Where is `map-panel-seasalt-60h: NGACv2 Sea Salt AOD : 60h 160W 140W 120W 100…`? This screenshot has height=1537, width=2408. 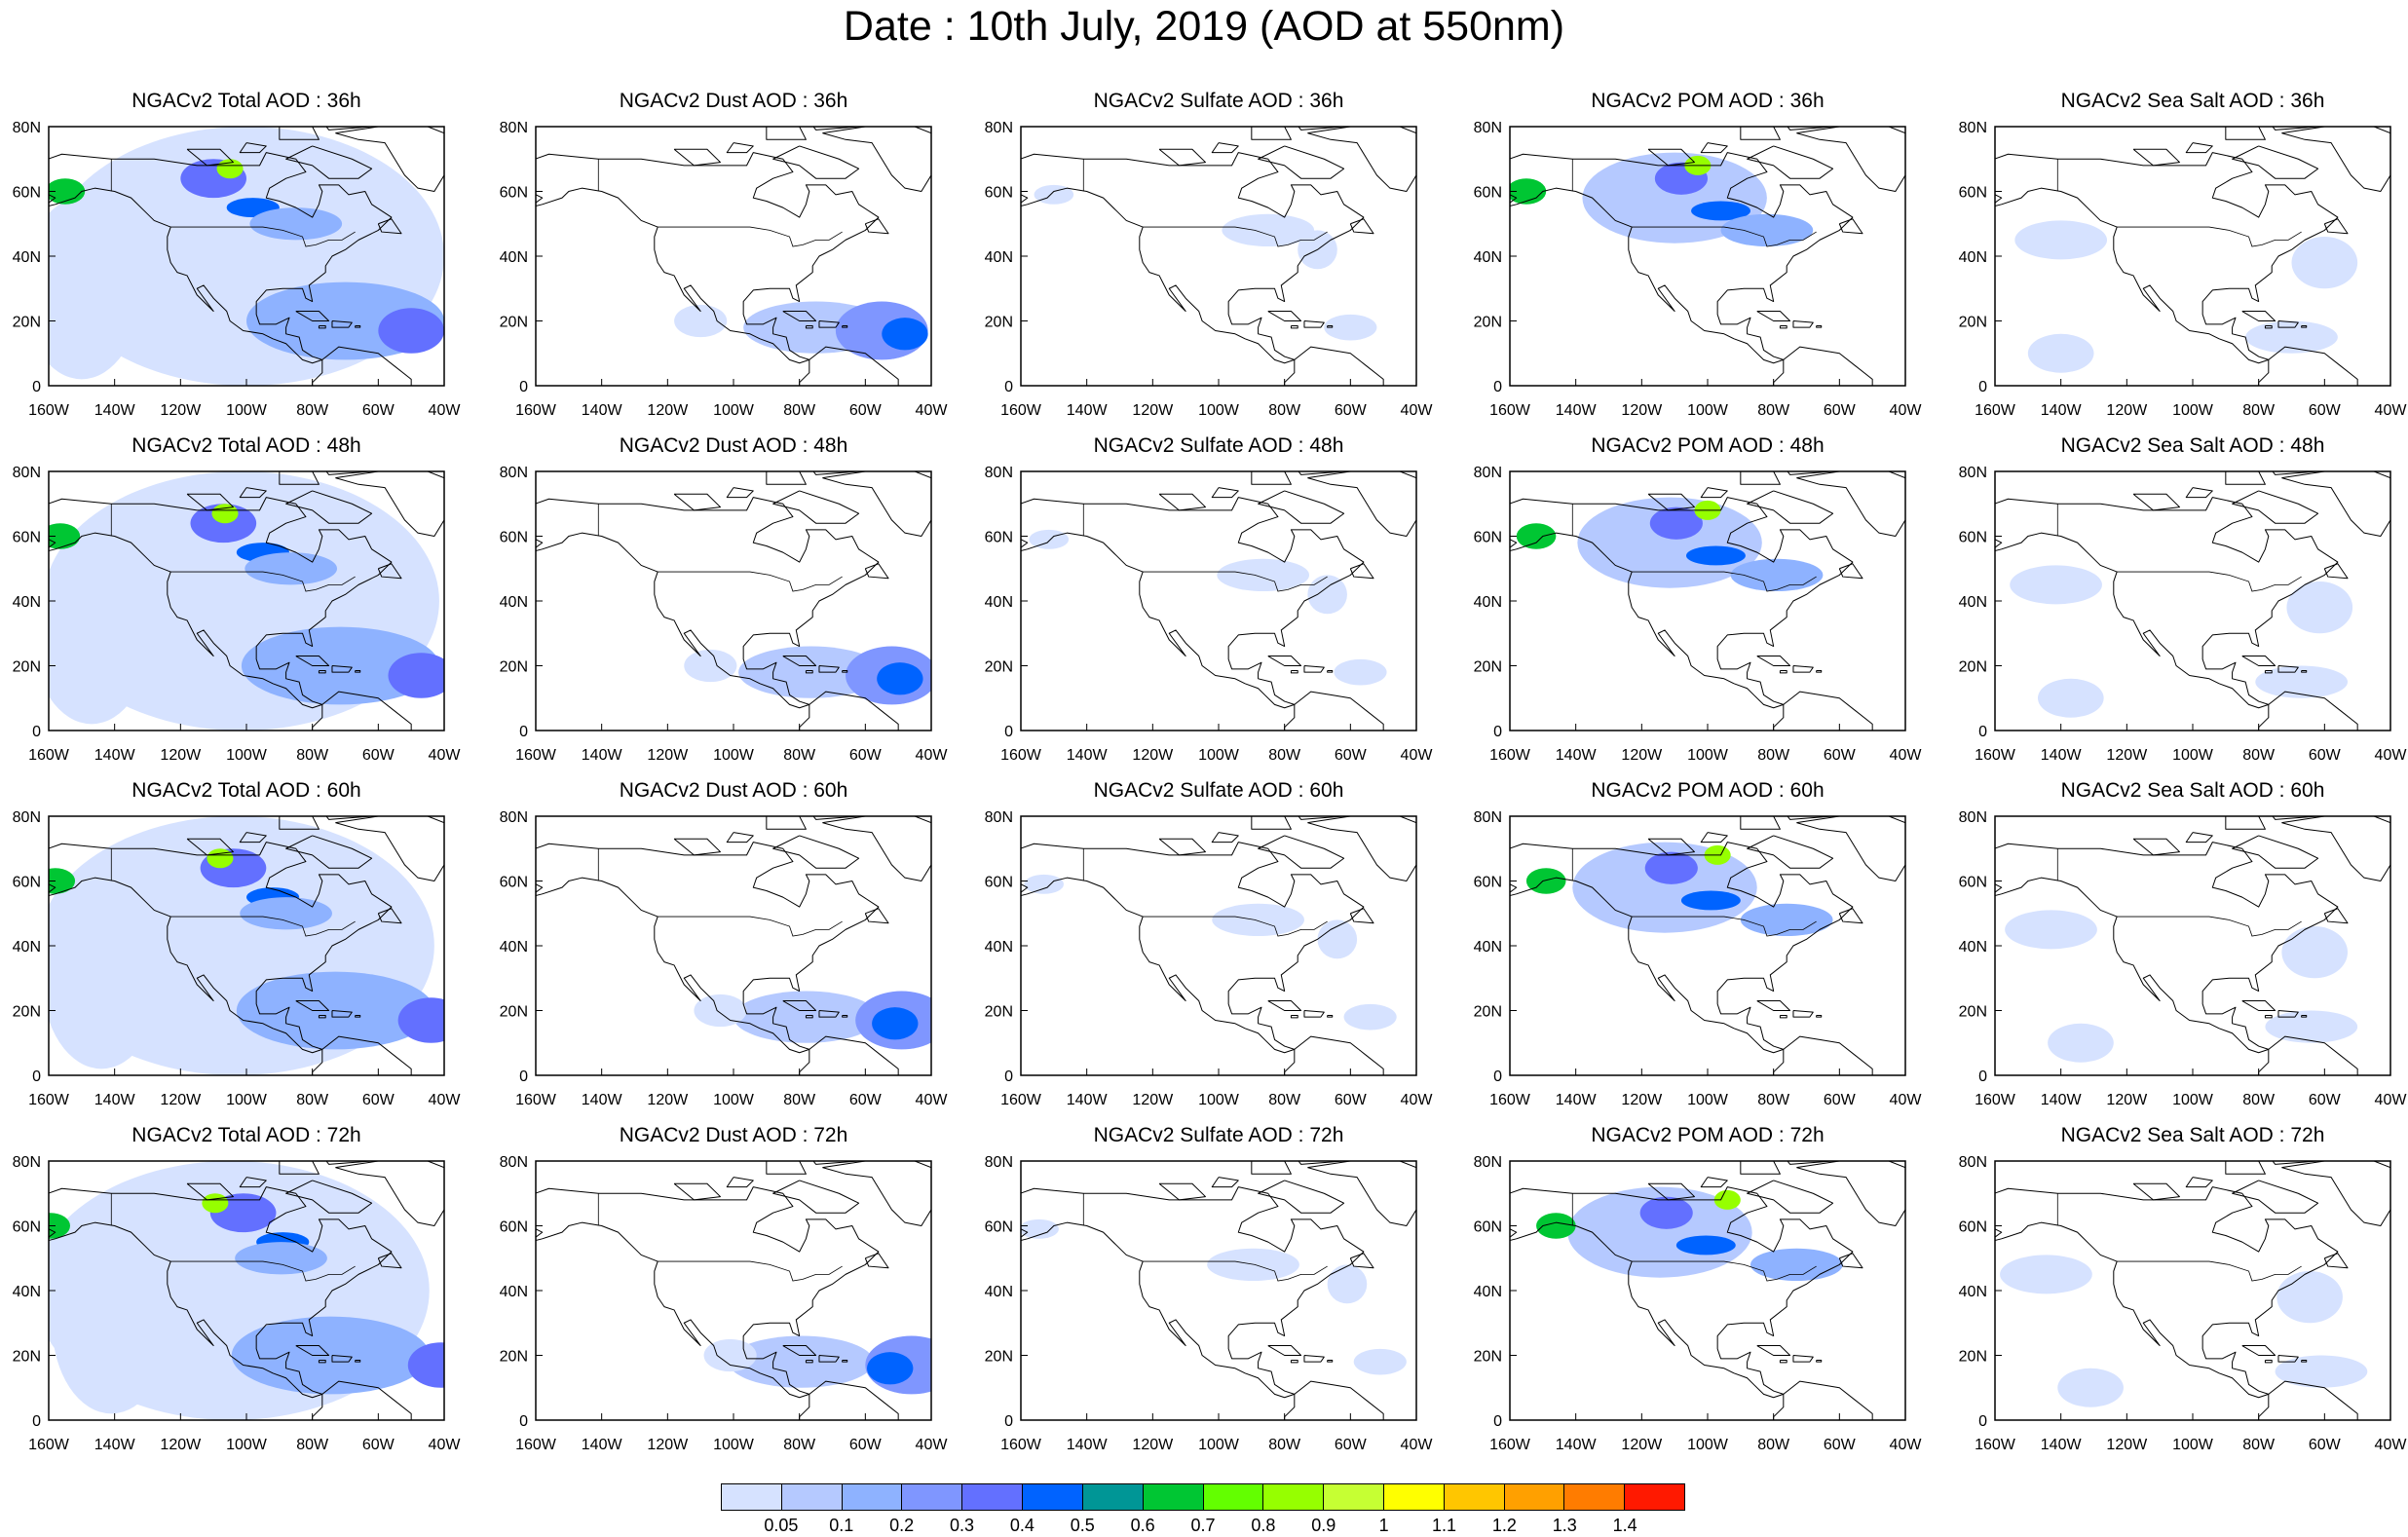 map-panel-seasalt-60h: NGACv2 Sea Salt AOD : 60h 160W 140W 120W 100… is located at coordinates (2183, 944).